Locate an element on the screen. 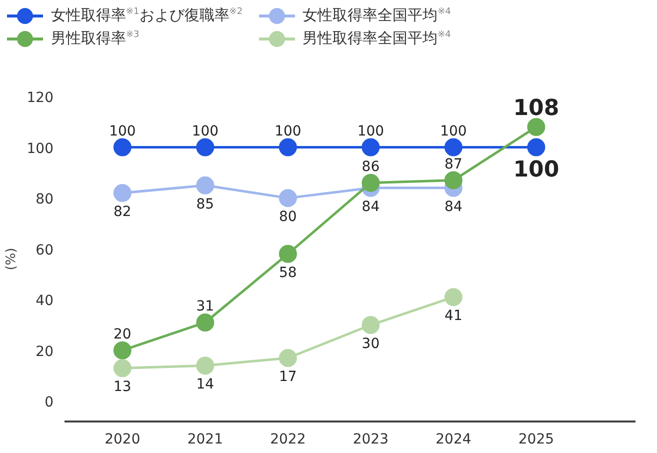 The height and width of the screenshot is (453, 657). y-tick-label: 120 is located at coordinates (40, 98).